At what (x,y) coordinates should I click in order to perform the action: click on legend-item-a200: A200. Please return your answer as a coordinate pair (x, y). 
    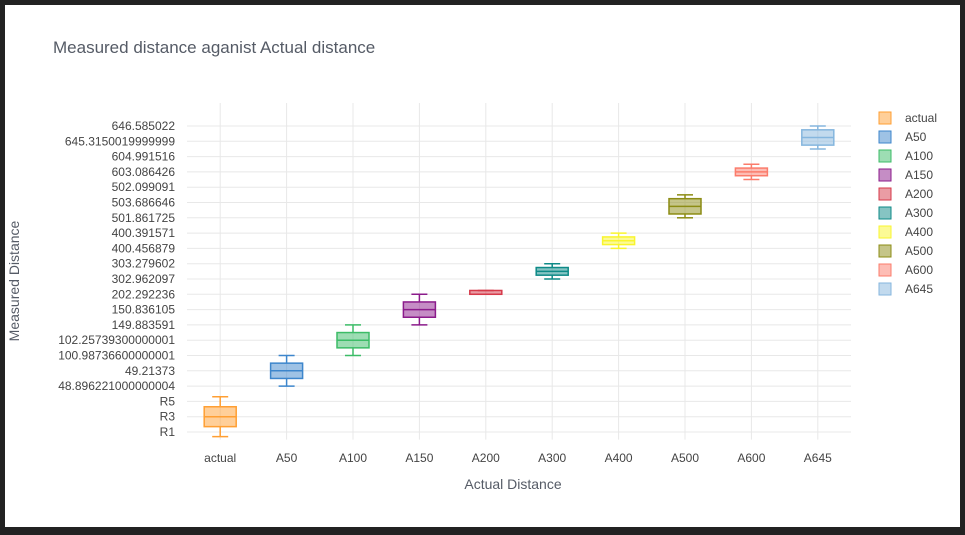
    Looking at the image, I should click on (905, 194).